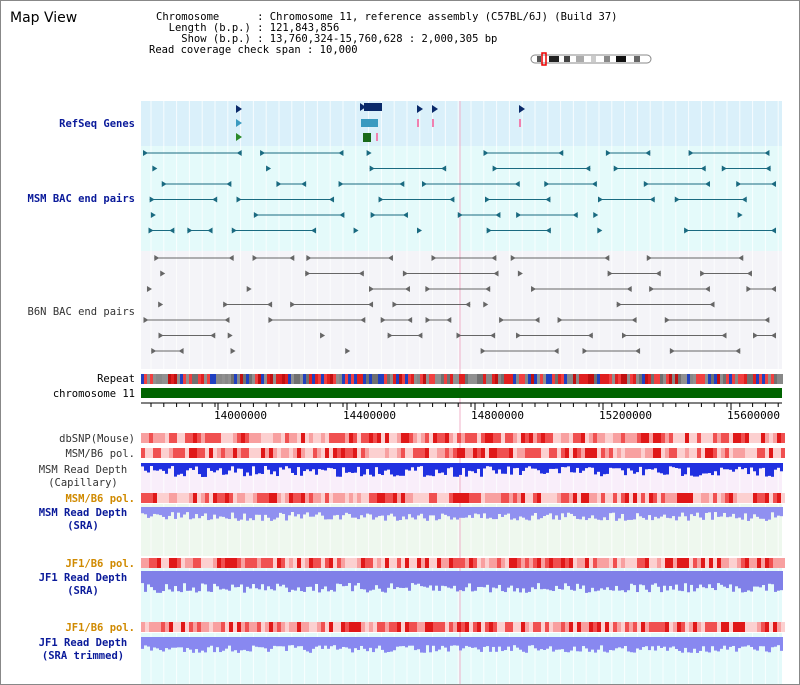  Describe the element at coordinates (100, 628) in the screenshot. I see `jf1-b6-pol-label-2: JF1/B6 pol.` at that location.